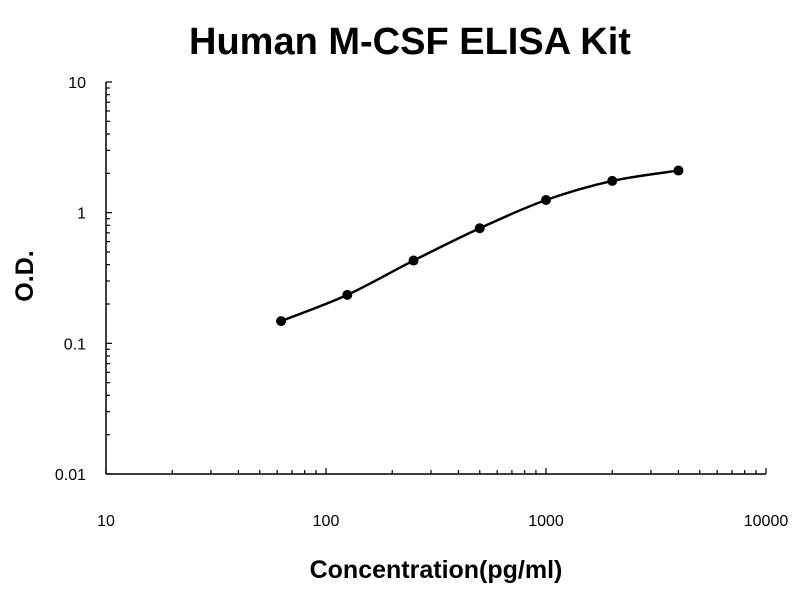 The width and height of the screenshot is (800, 600). Describe the element at coordinates (106, 521) in the screenshot. I see `x-tick-label: 10` at that location.